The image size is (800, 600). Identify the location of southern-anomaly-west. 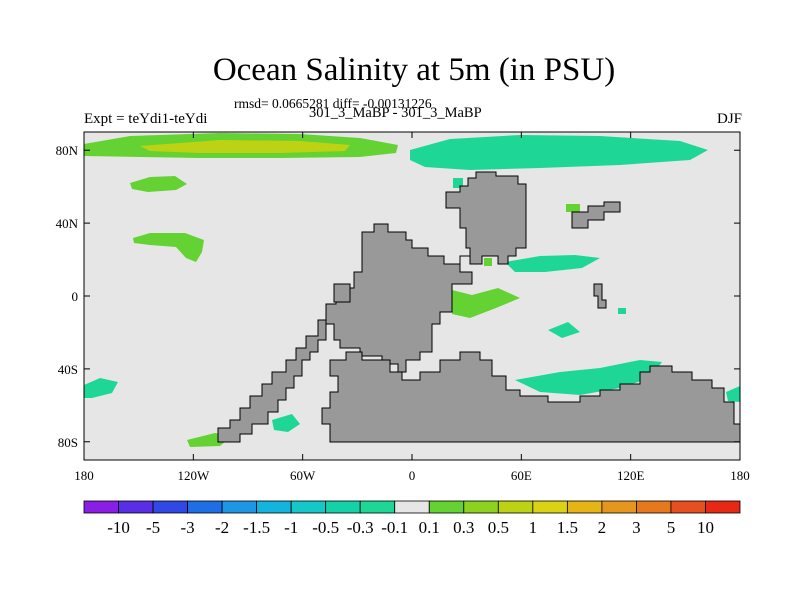
(101, 388).